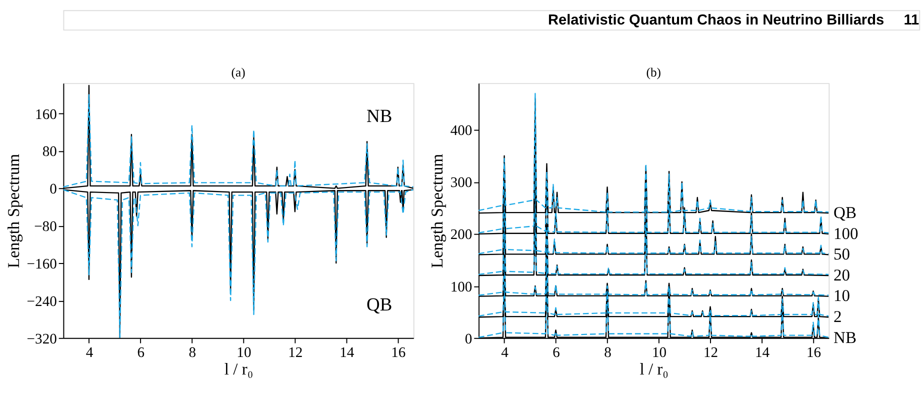 The image size is (924, 406). Describe the element at coordinates (46, 114) in the screenshot. I see `y-tick-label: 160` at that location.